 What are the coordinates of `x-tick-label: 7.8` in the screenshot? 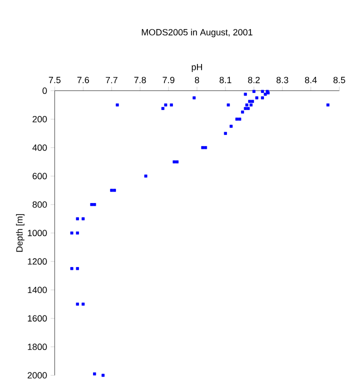 It's located at (140, 80).